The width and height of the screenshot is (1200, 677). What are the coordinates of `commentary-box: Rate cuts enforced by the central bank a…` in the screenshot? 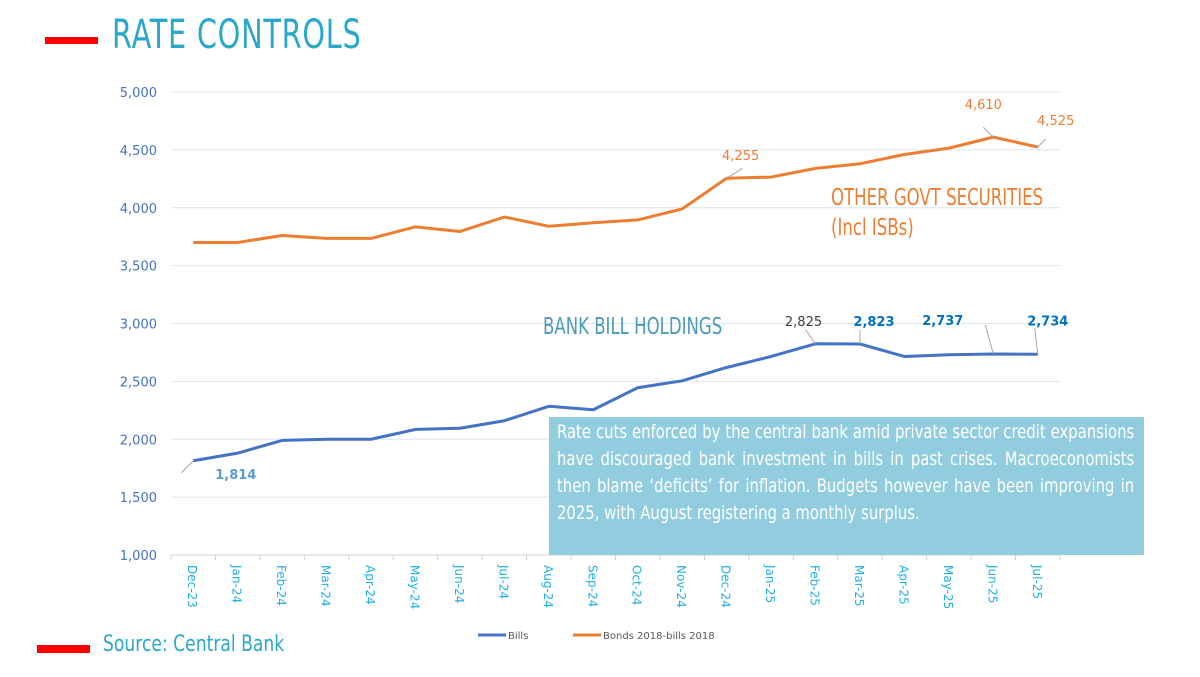 It's located at (846, 486).